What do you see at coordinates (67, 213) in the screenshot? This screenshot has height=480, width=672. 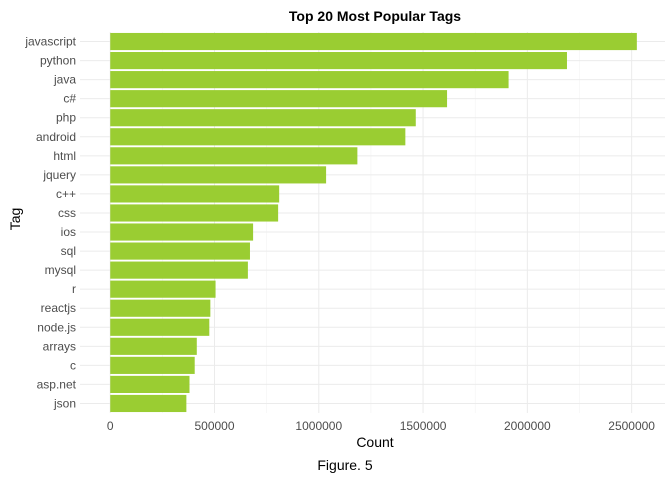 I see `y-tick-label: css` at bounding box center [67, 213].